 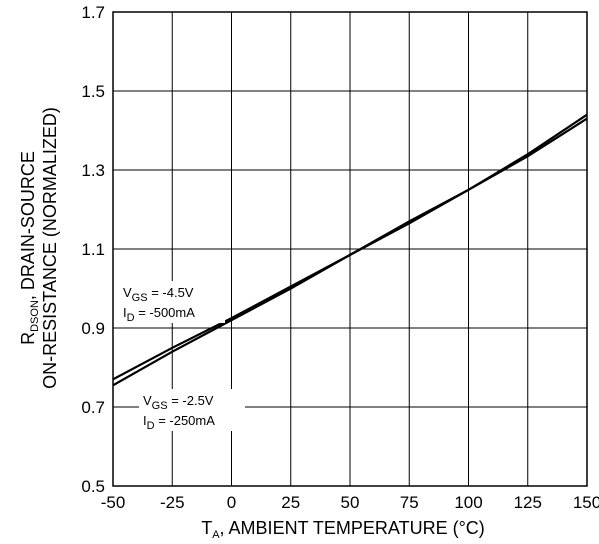 I want to click on x-tick-label: 75, so click(x=409, y=502).